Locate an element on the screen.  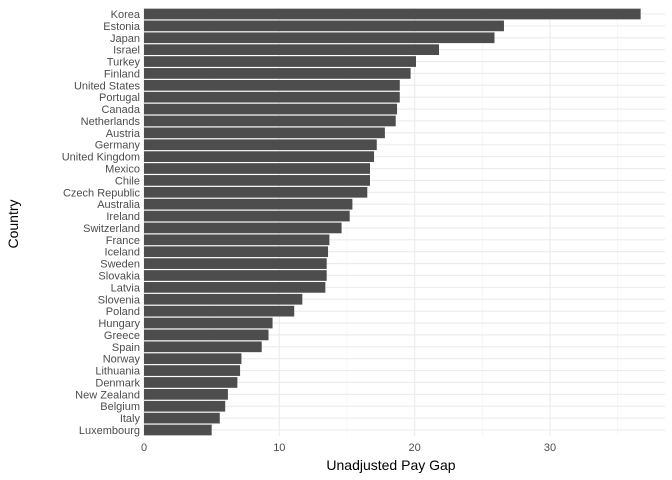
y-tick-label: Lithuania is located at coordinates (118, 372).